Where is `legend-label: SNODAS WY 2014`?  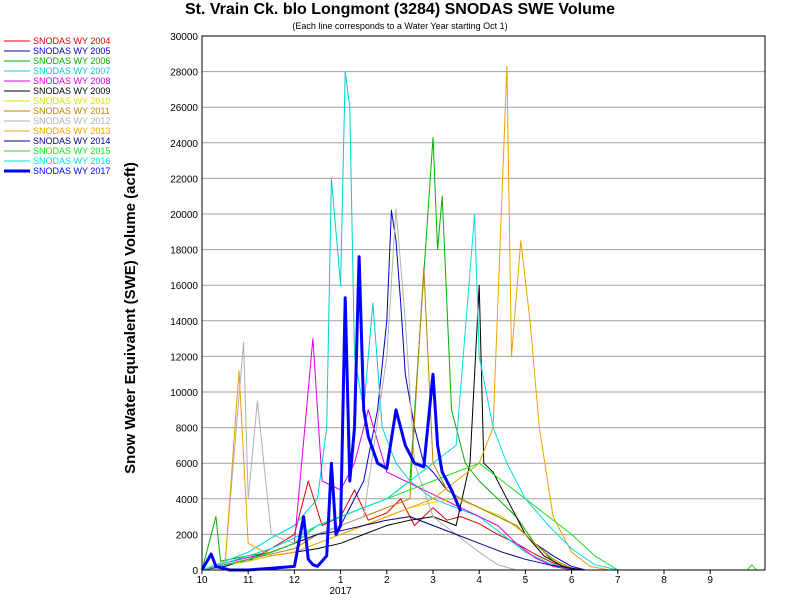 legend-label: SNODAS WY 2014 is located at coordinates (71, 141).